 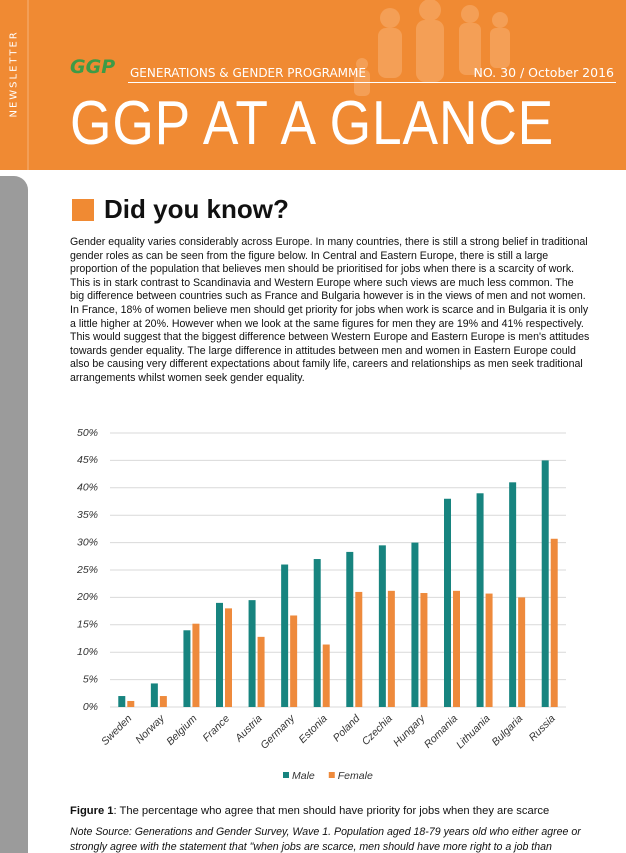 I want to click on y-tick-label: 5%, so click(x=90, y=679).